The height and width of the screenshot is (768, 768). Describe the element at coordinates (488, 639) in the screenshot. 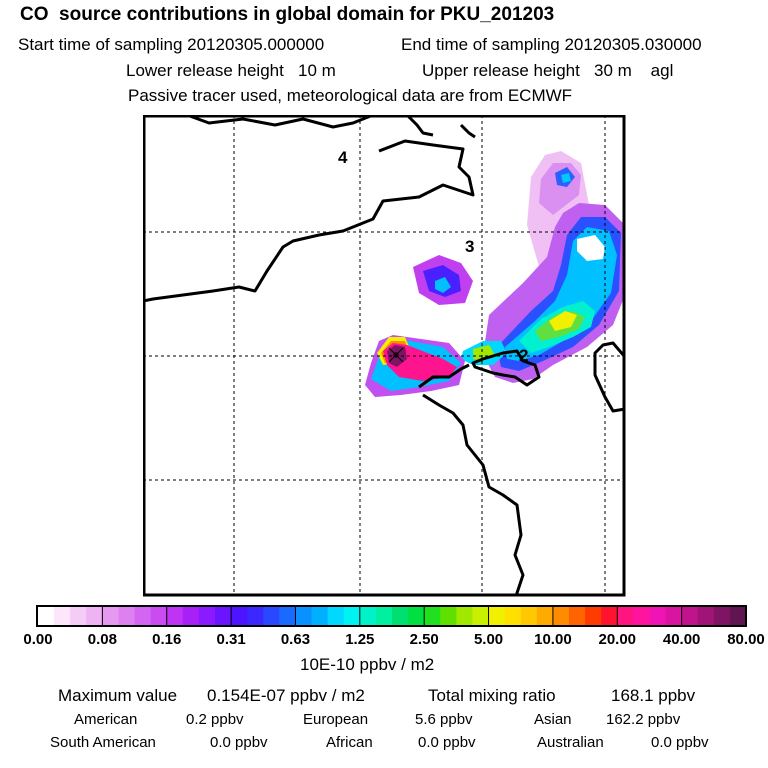

I see `colorbar-tick-label: 5.00` at that location.